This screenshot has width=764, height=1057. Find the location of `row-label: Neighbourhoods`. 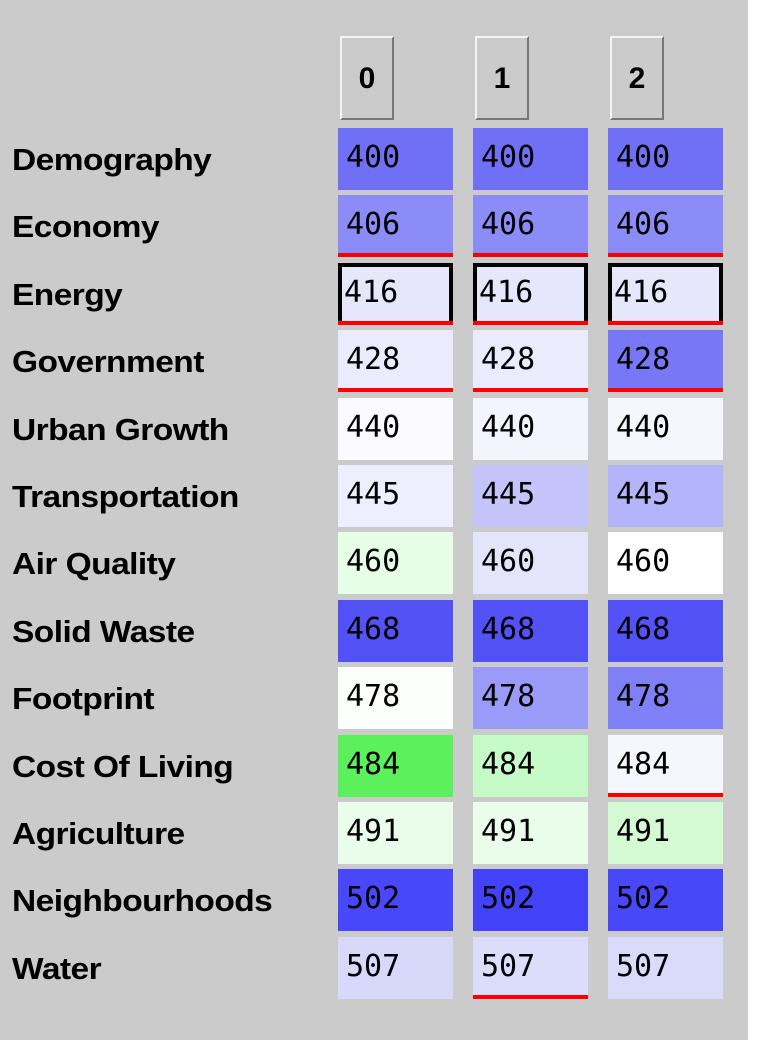

row-label: Neighbourhoods is located at coordinates (142, 901).